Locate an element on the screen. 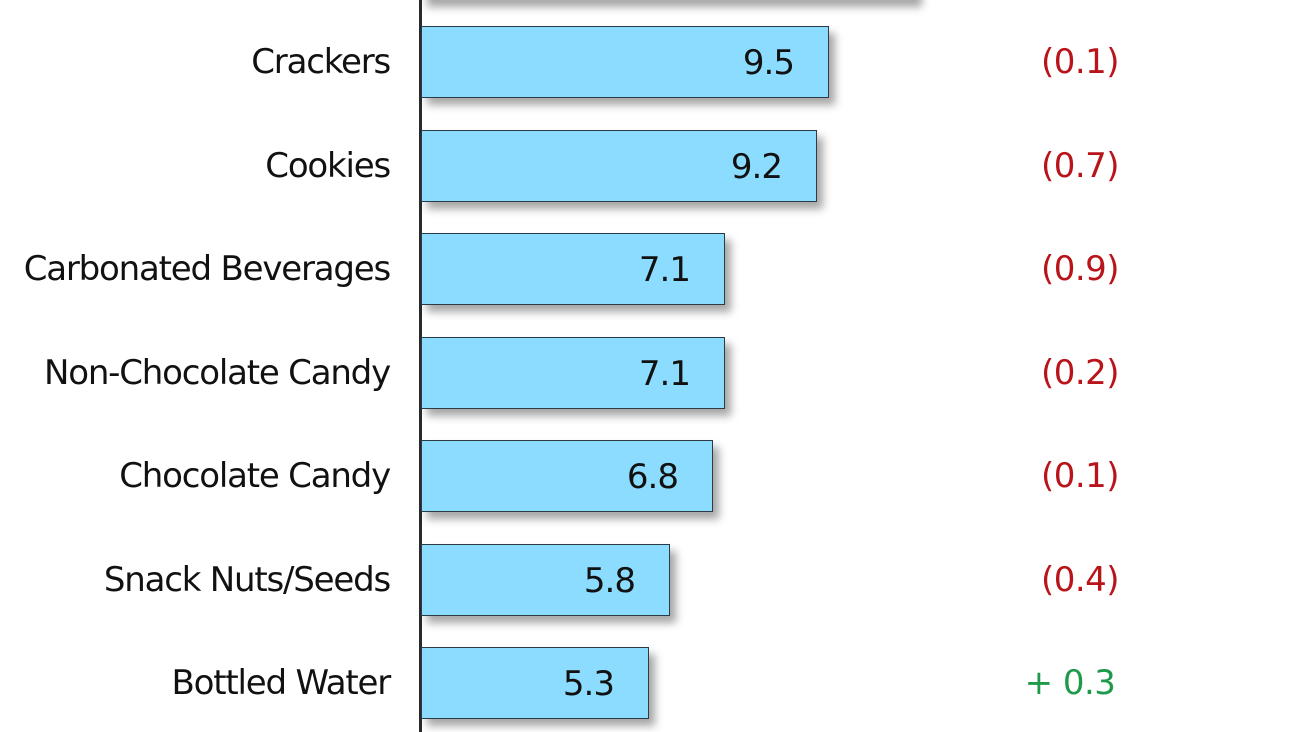 The image size is (1300, 732). category-label: Snack Nuts/Seeds is located at coordinates (247, 580).